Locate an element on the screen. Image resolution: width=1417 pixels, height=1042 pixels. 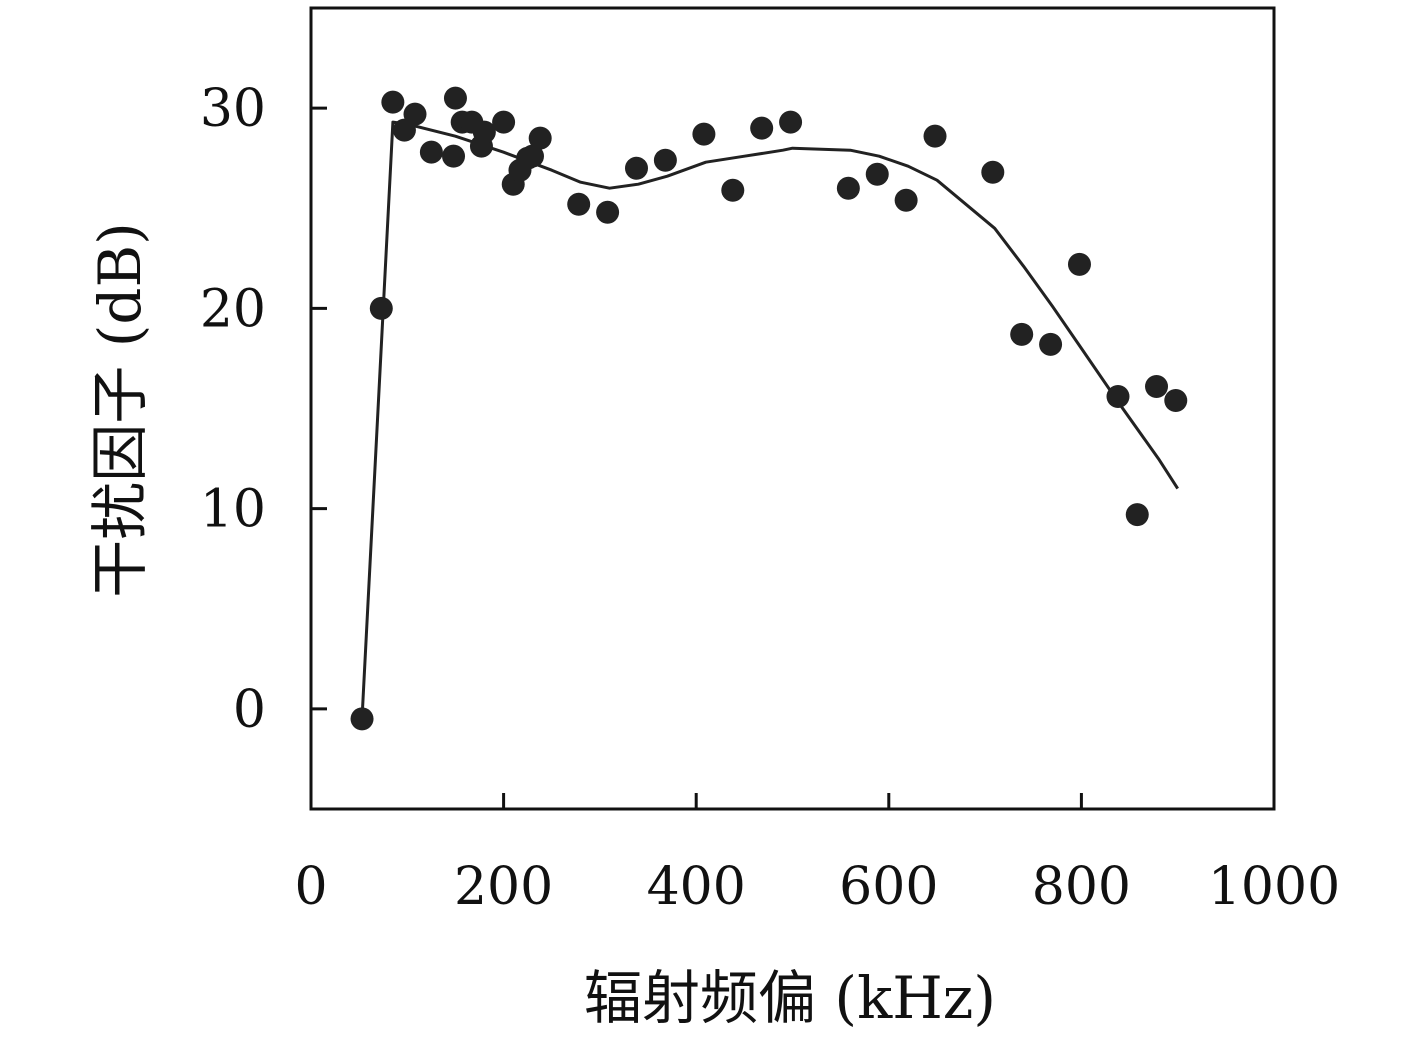
y-tick-label: 30 is located at coordinates (233, 109).